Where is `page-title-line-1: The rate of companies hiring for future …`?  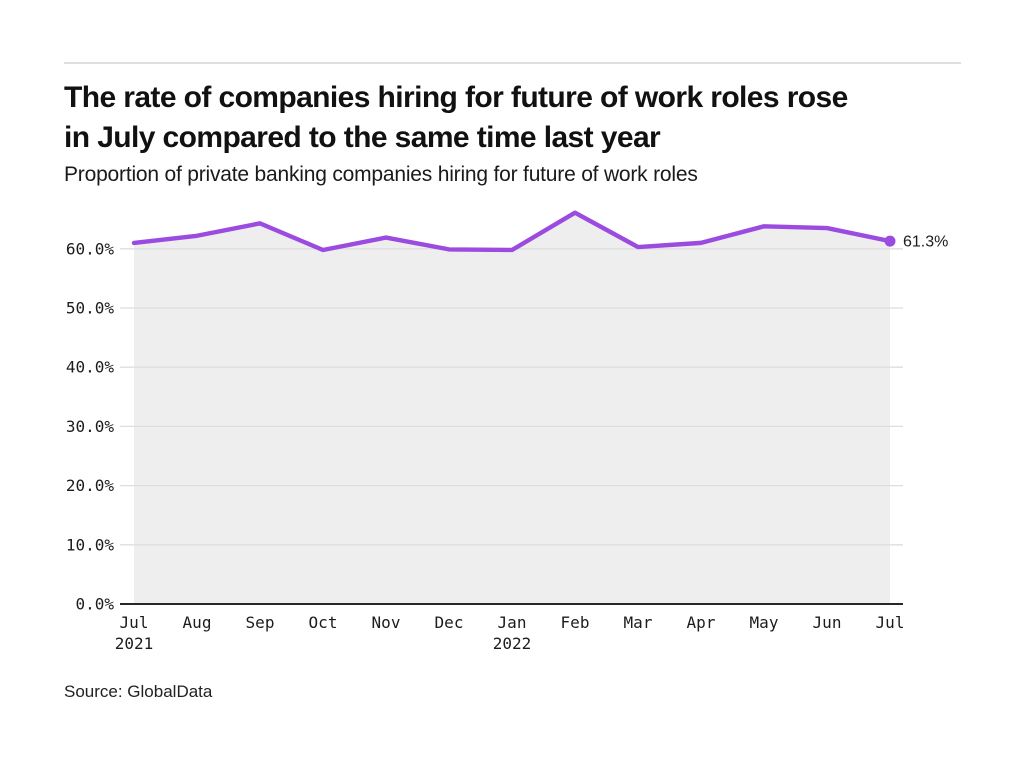 page-title-line-1: The rate of companies hiring for future … is located at coordinates (456, 97).